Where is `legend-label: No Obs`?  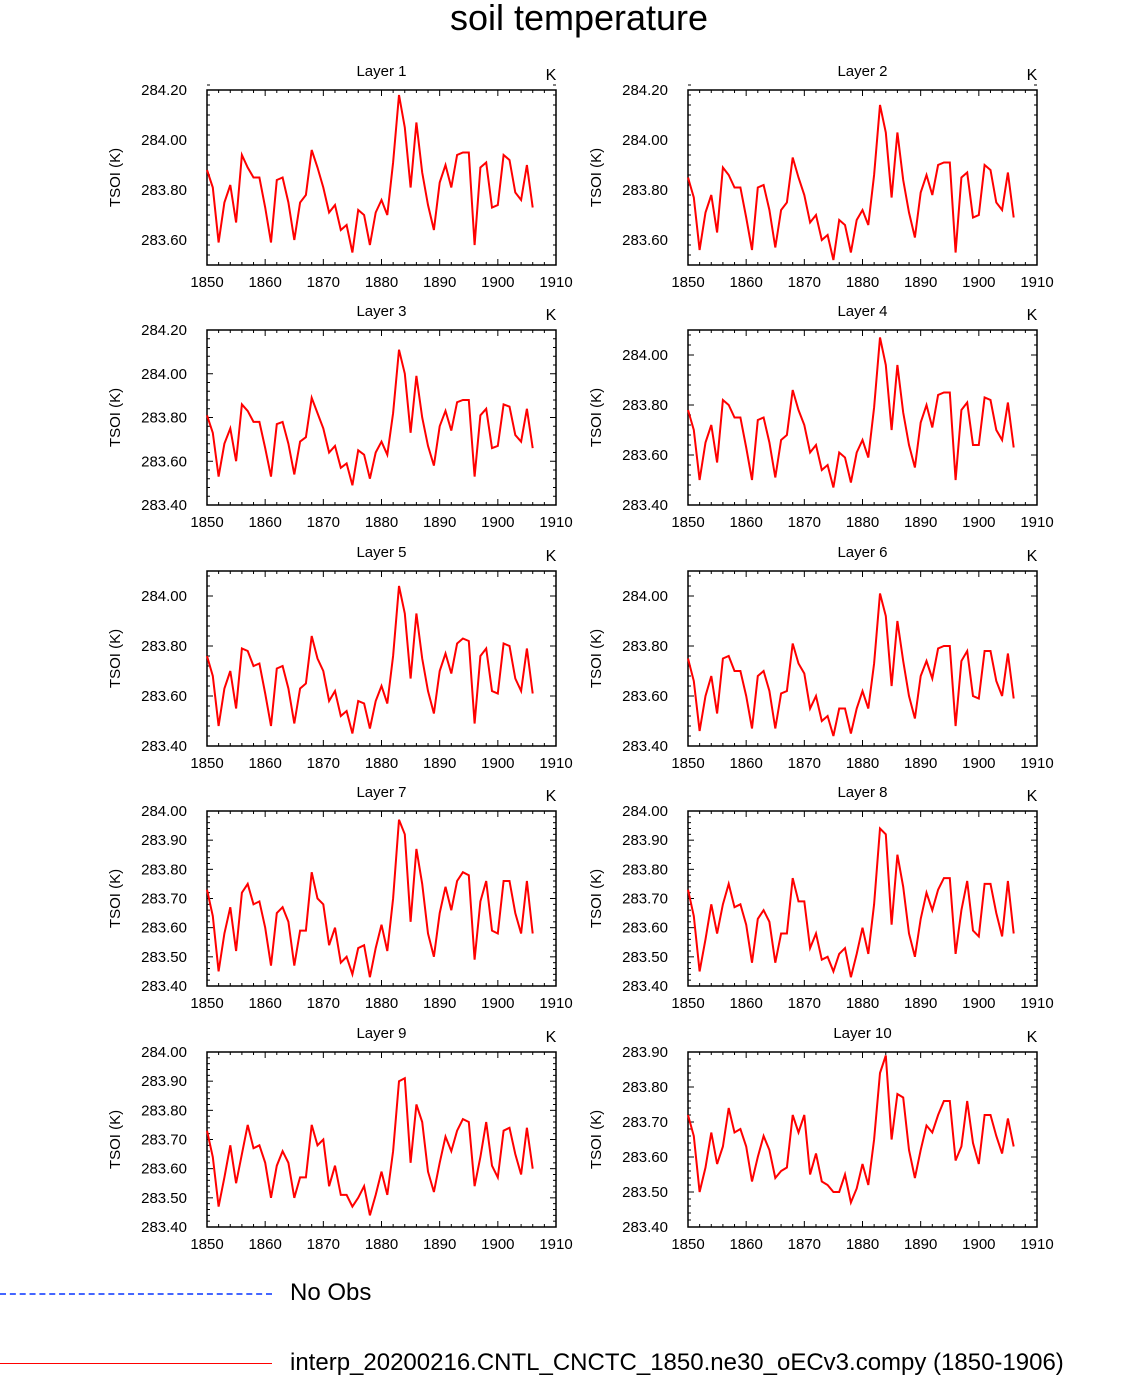 legend-label: No Obs is located at coordinates (331, 1292).